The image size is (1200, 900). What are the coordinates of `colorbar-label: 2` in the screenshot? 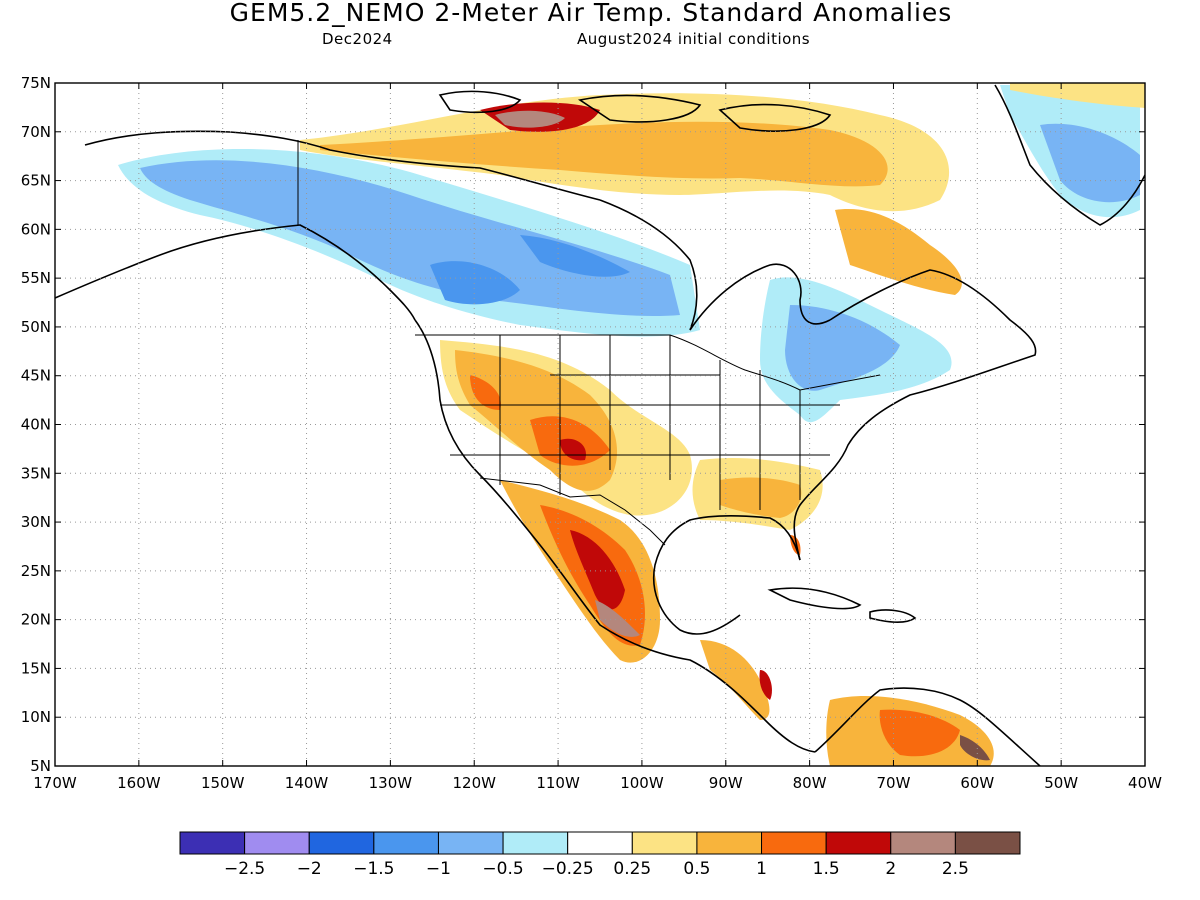 It's located at (890, 869).